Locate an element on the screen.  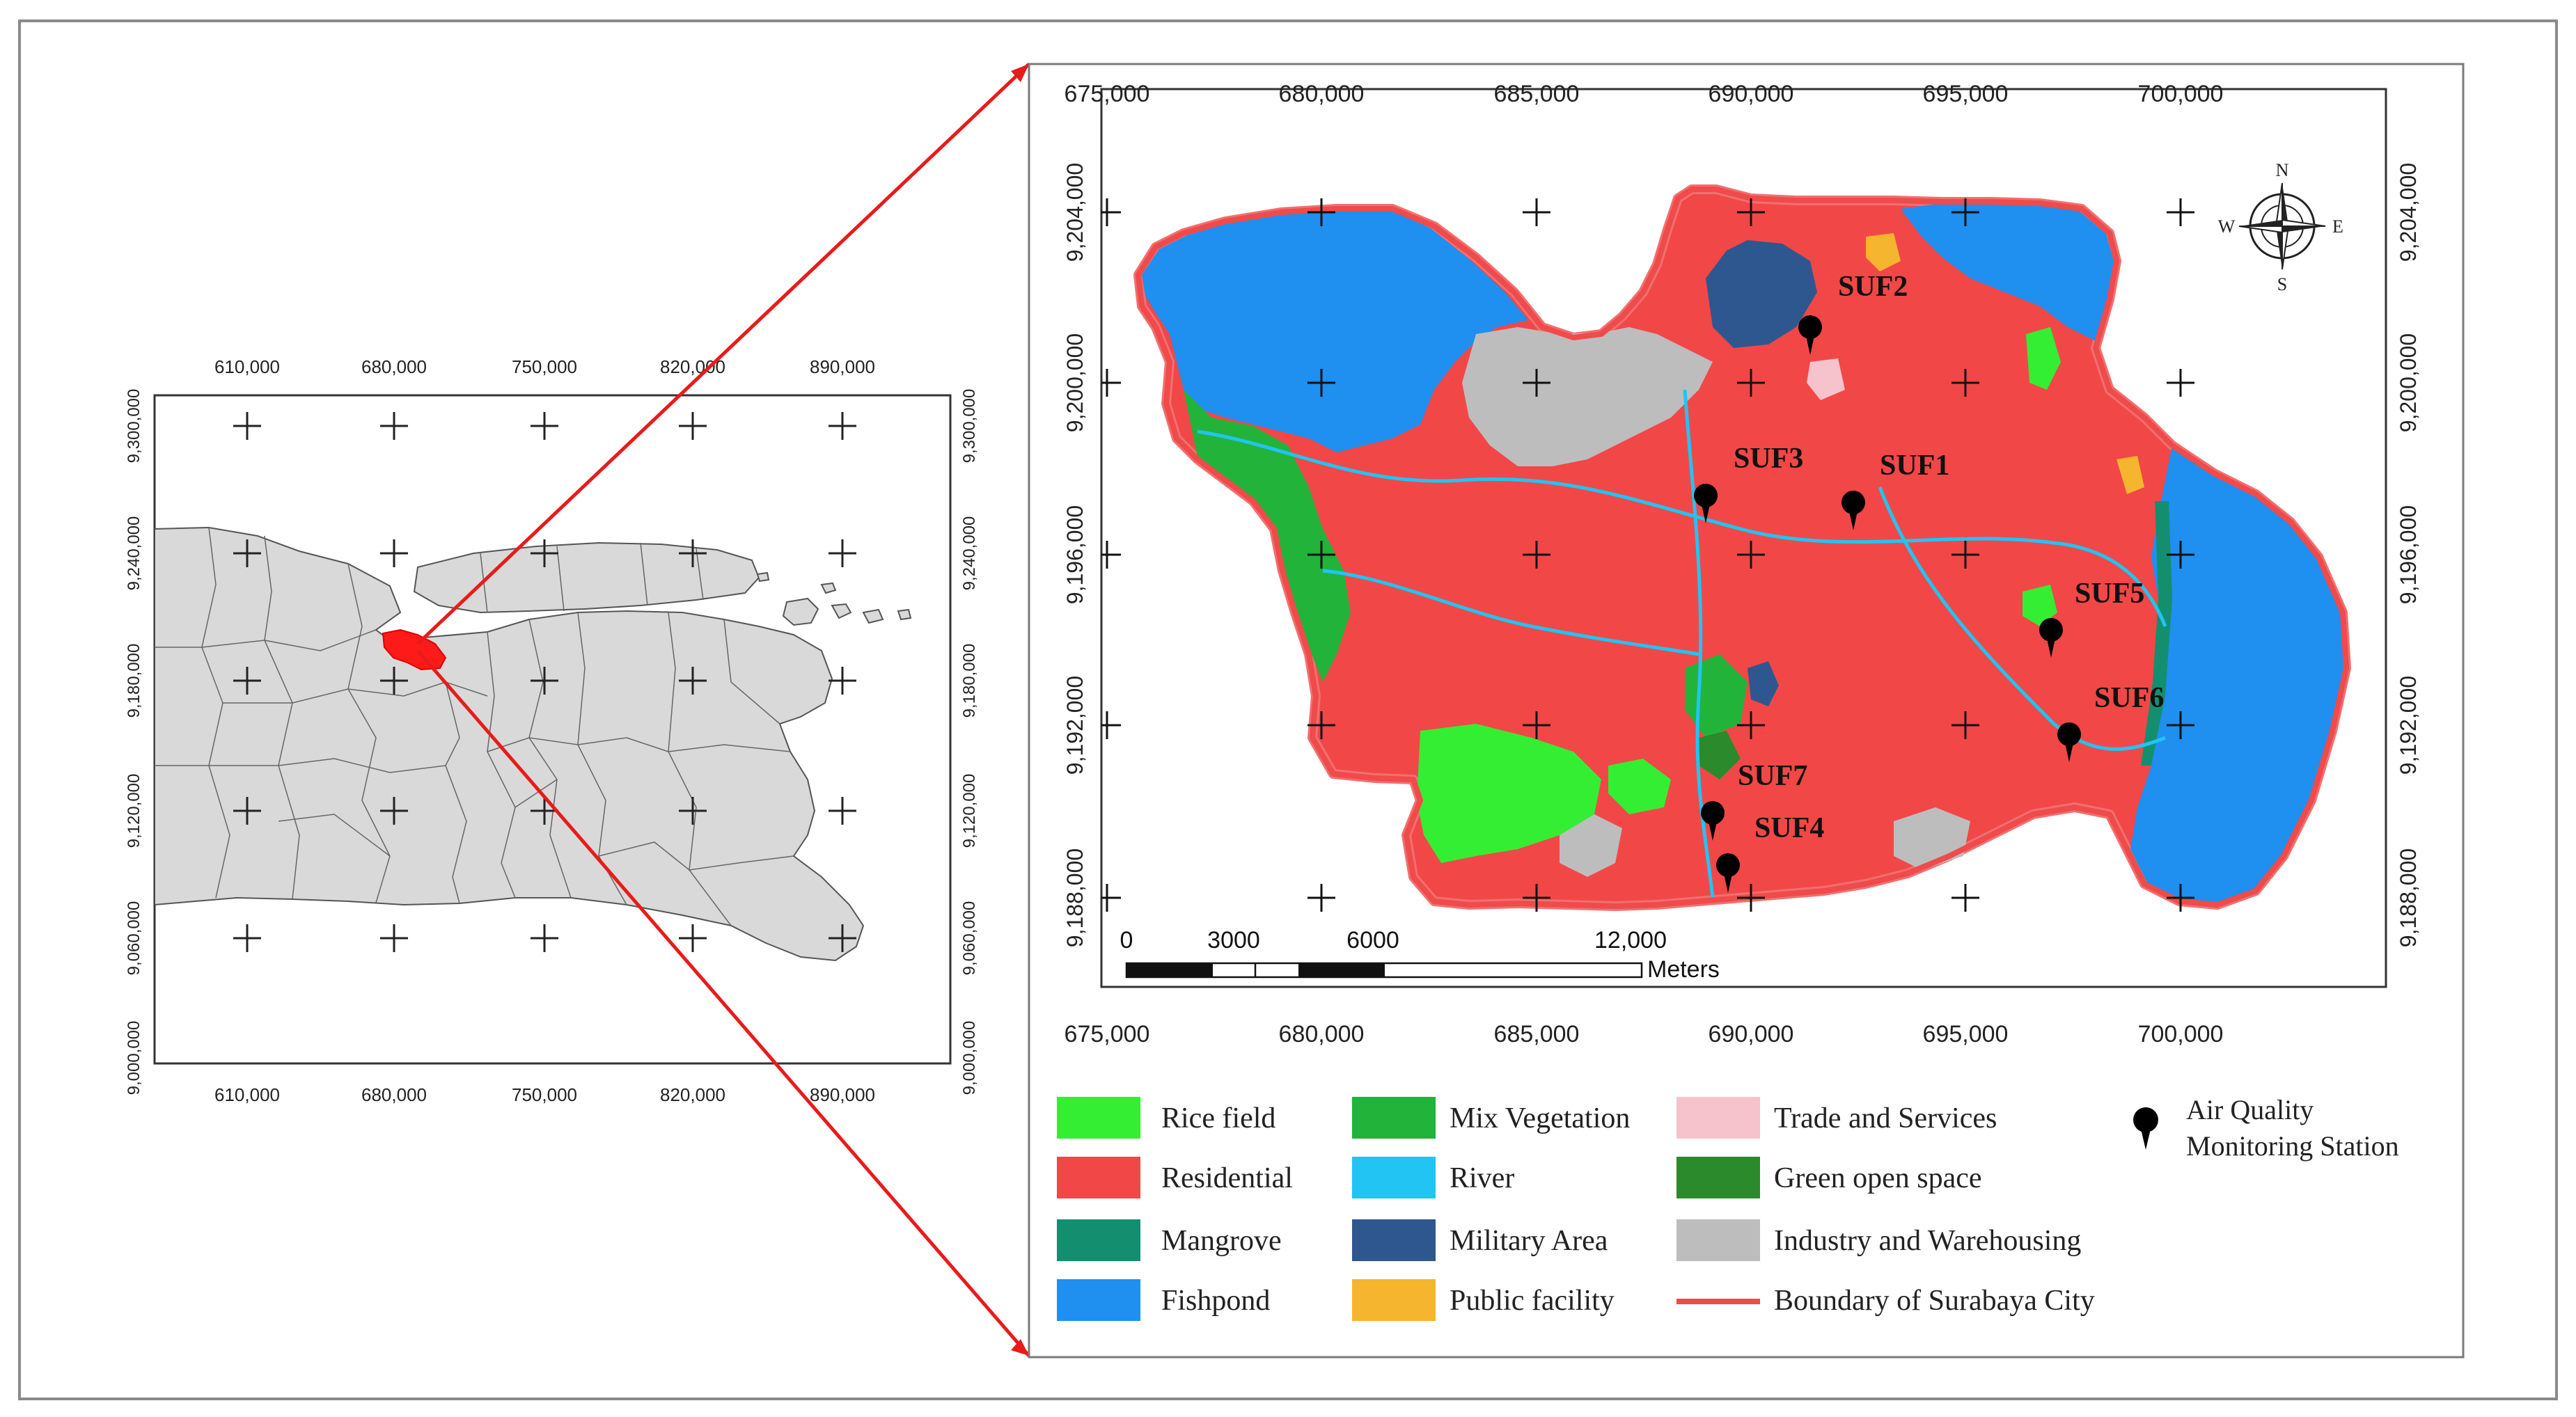
madura-land is located at coordinates (586, 577).